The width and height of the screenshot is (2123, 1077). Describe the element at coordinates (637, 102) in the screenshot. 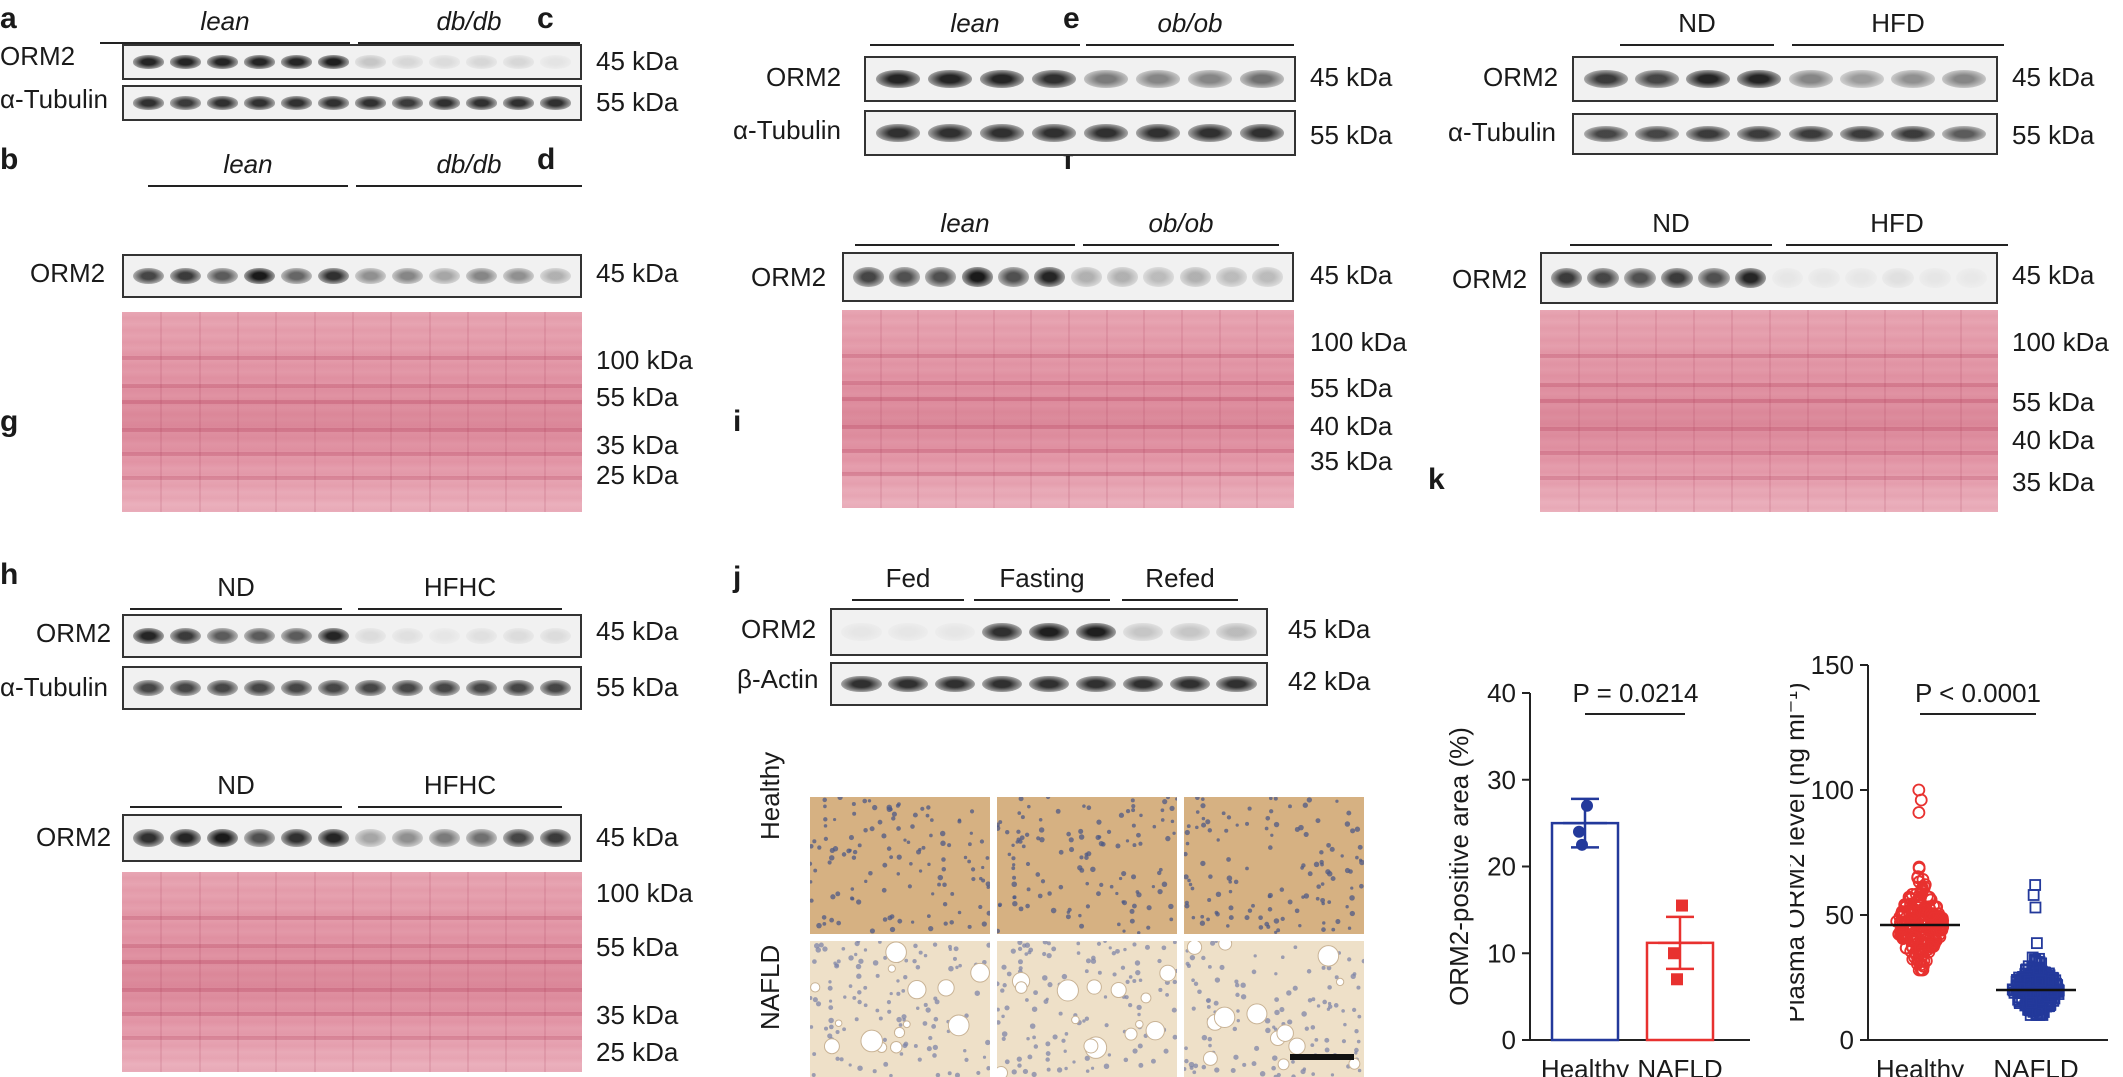

I see `marker-a-55: 55 kDa` at that location.